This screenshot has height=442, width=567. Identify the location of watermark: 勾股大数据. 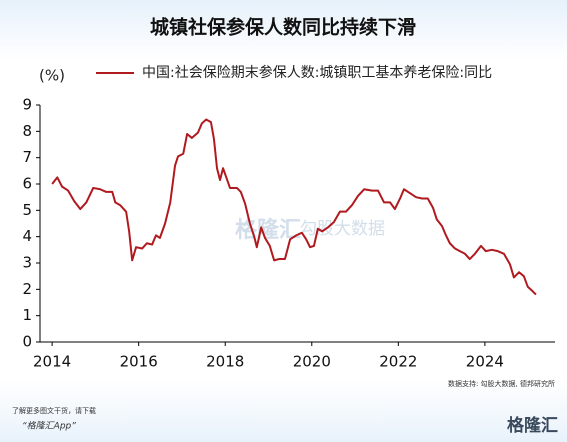
(342, 229).